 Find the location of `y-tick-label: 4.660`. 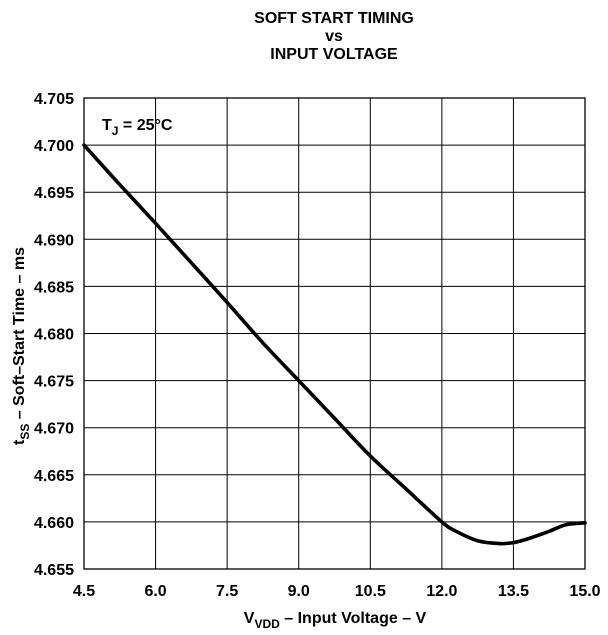

y-tick-label: 4.660 is located at coordinates (54, 523).